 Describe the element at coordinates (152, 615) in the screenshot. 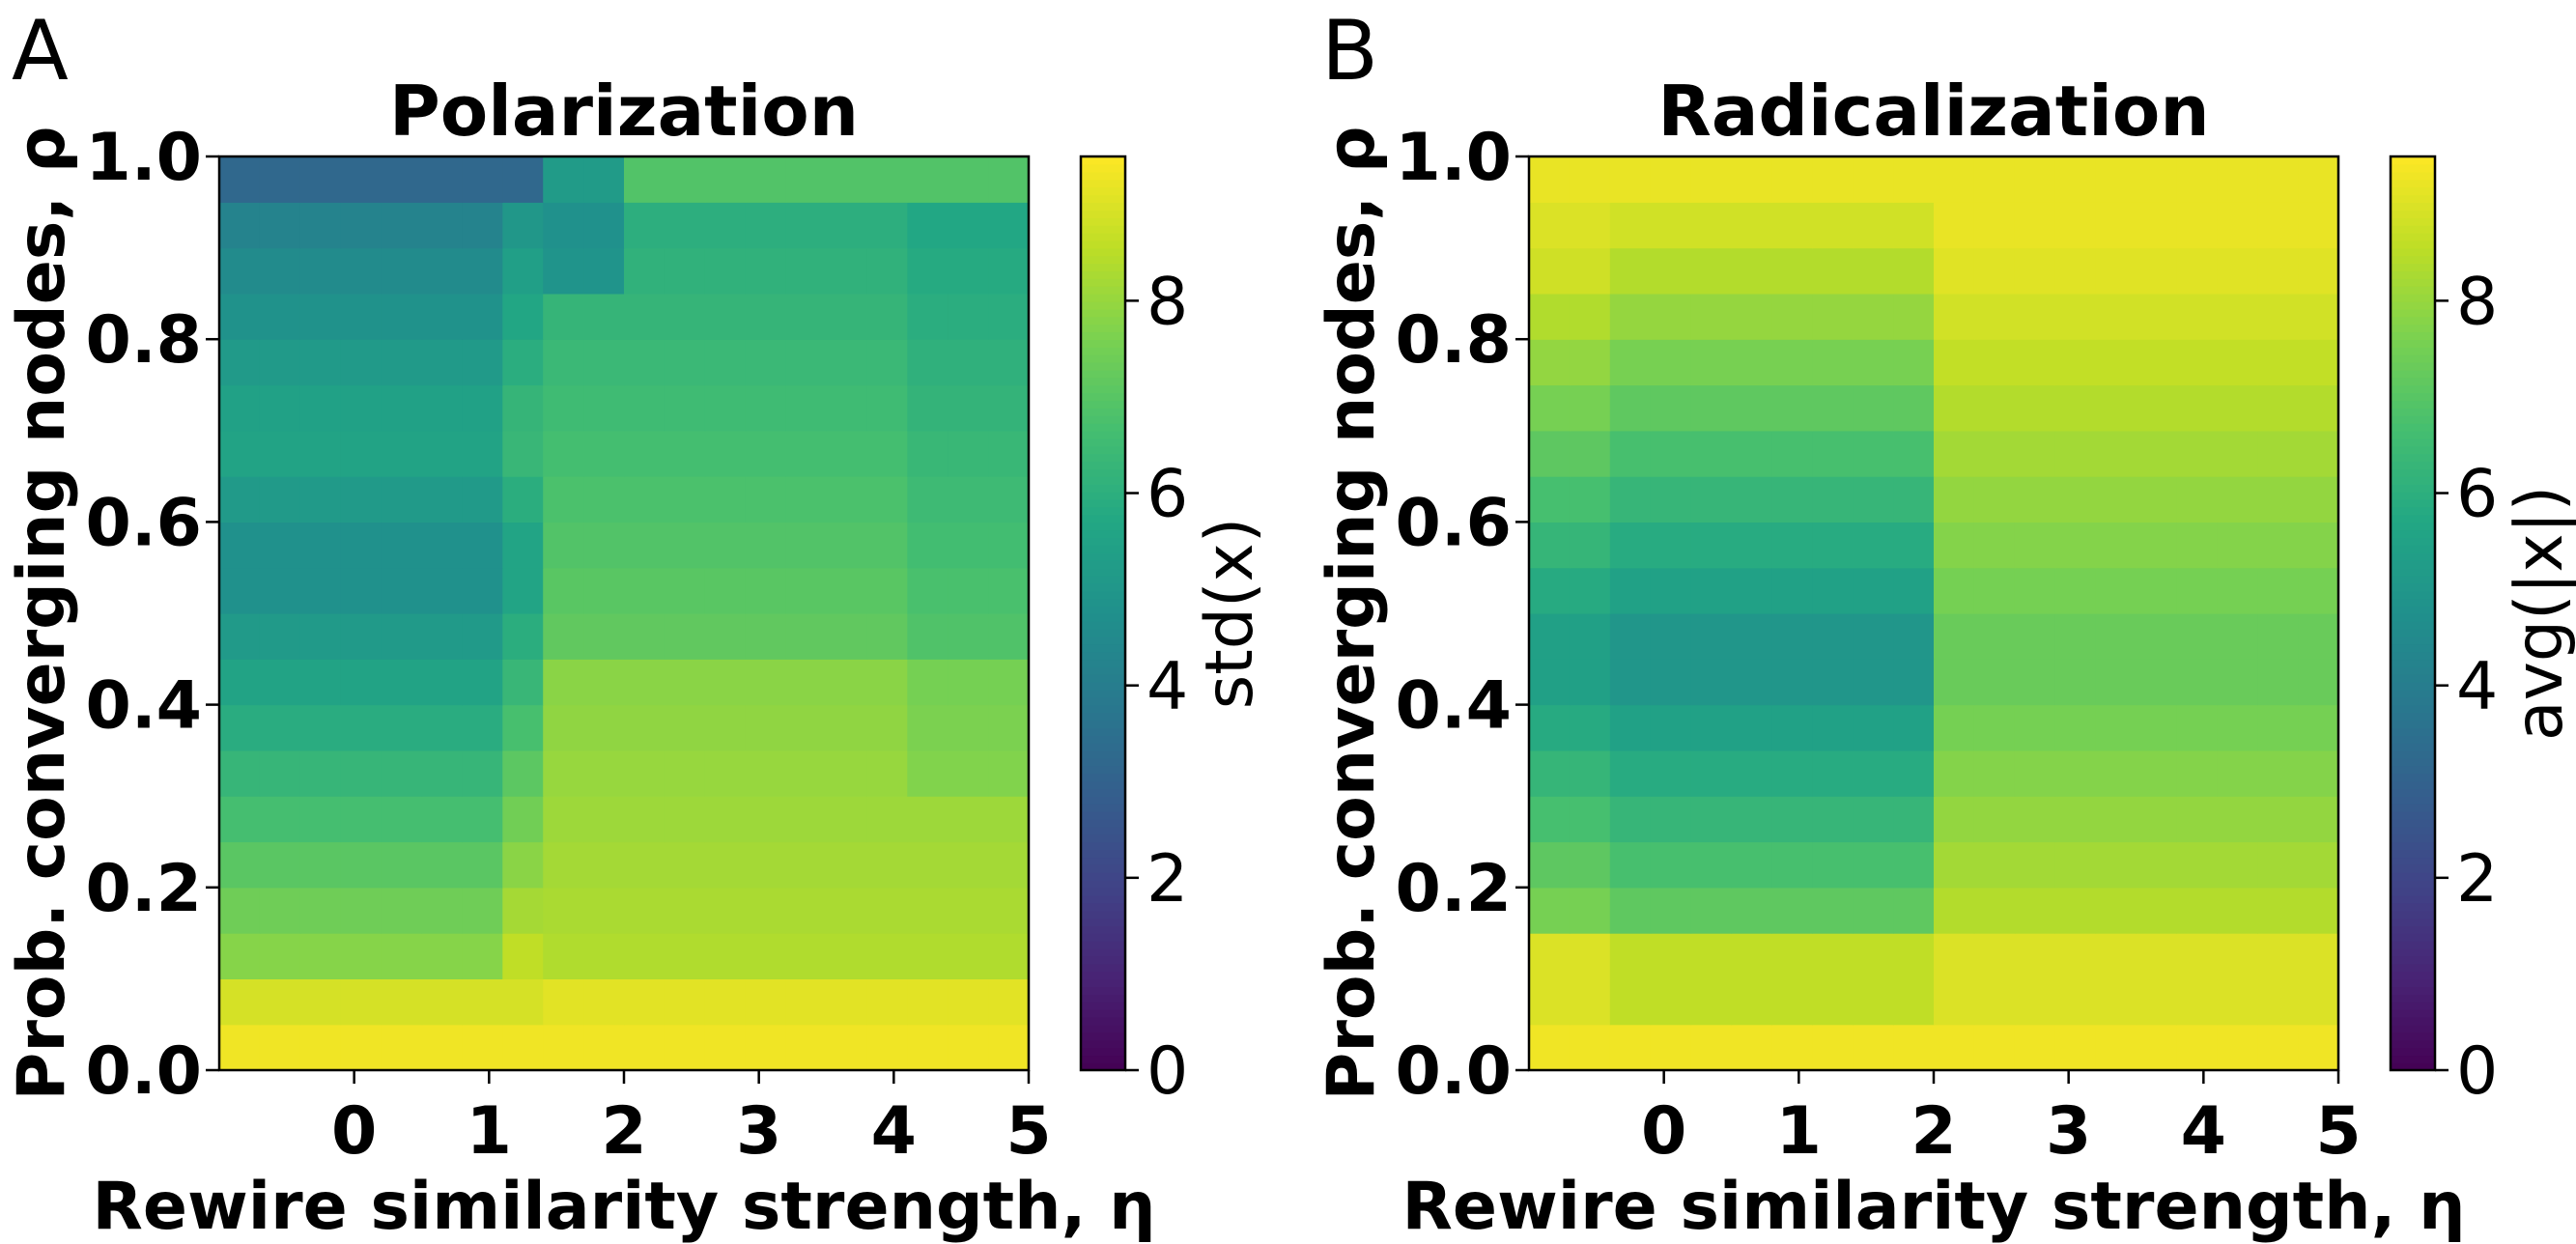

I see `panel-a-y-ticks: 0.0 0.2 0.4 0.6 0.8 1.0` at that location.